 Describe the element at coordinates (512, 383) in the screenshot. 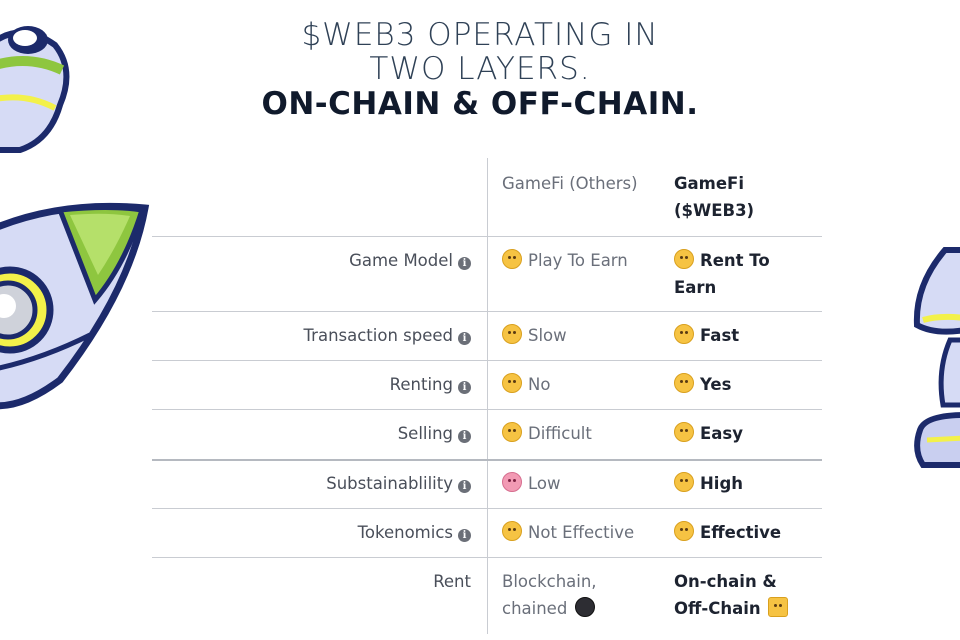

I see `surprised-face-icon` at that location.